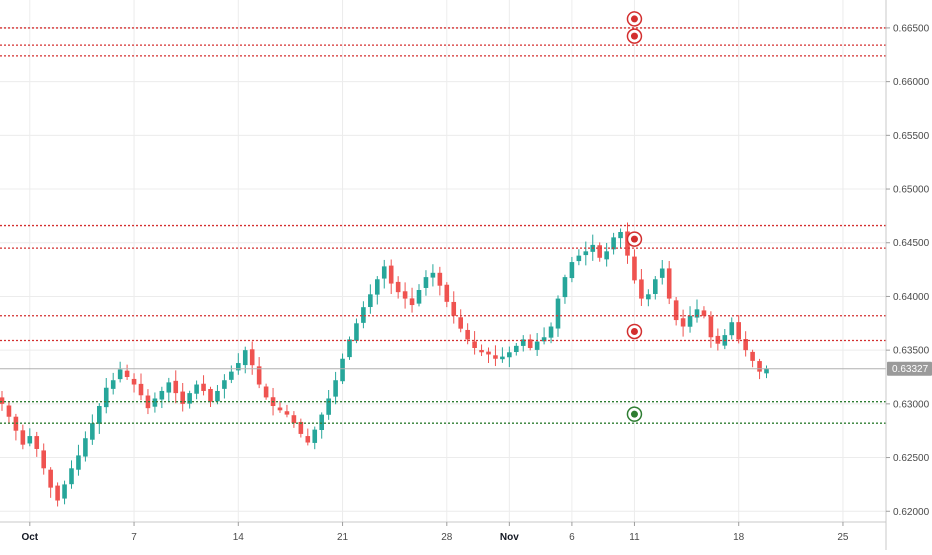 Image resolution: width=932 pixels, height=555 pixels. Describe the element at coordinates (447, 537) in the screenshot. I see `x-tick-label: 28` at that location.